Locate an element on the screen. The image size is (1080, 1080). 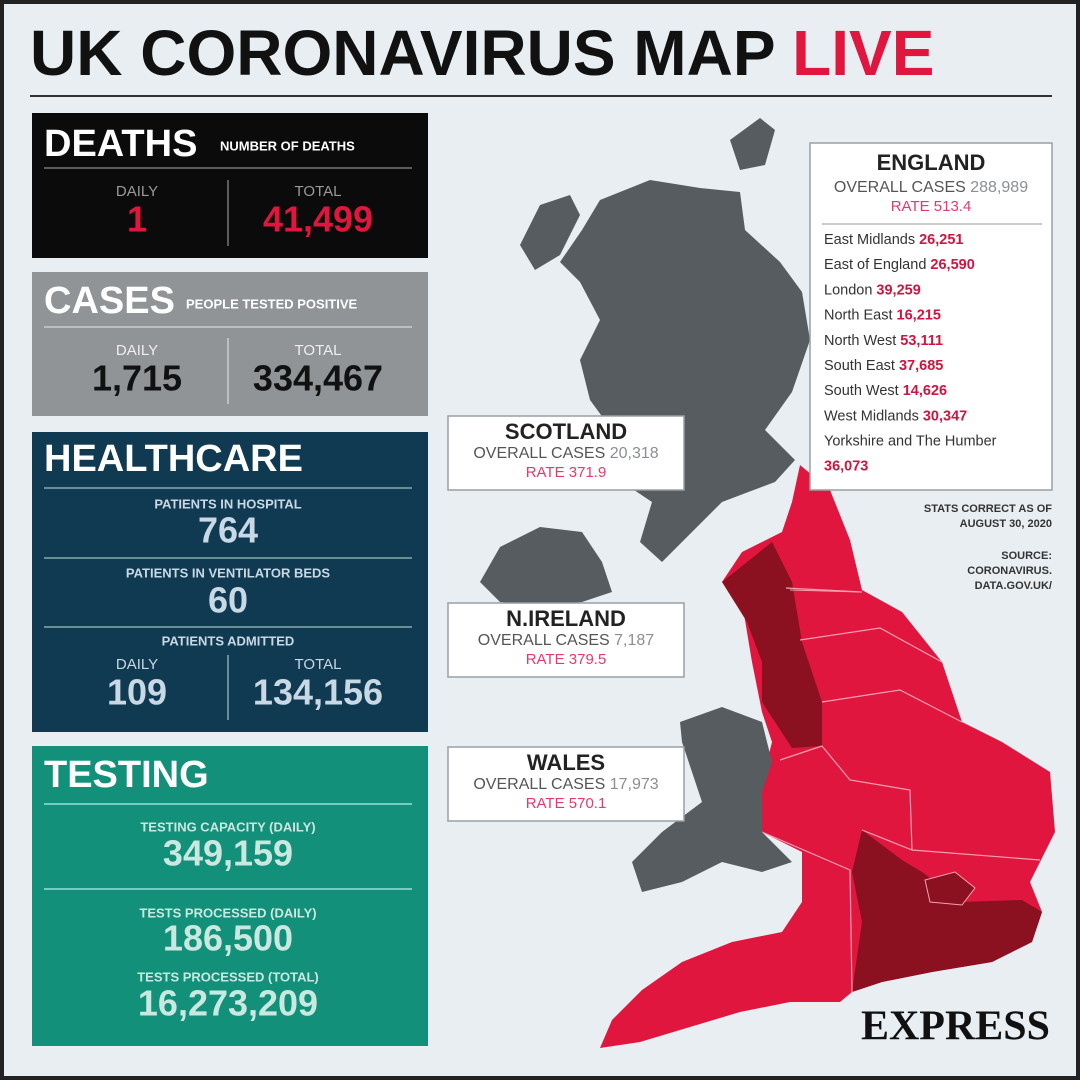
region: London 39,259 is located at coordinates (872, 290).